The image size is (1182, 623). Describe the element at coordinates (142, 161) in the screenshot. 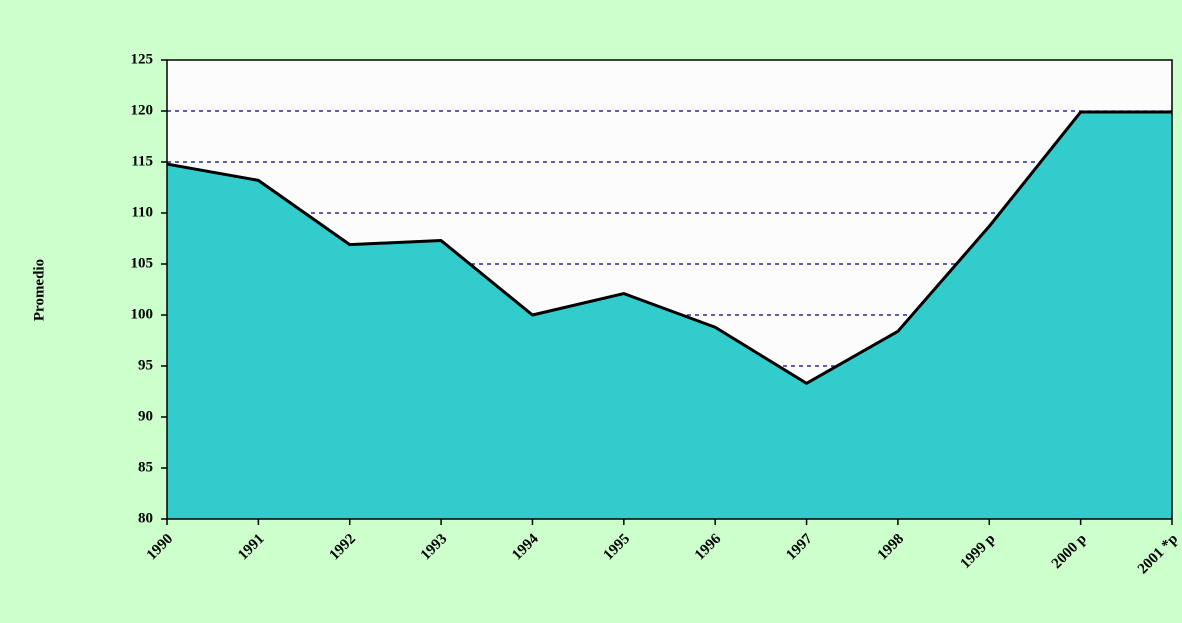

I see `y-tick-label: 115` at that location.